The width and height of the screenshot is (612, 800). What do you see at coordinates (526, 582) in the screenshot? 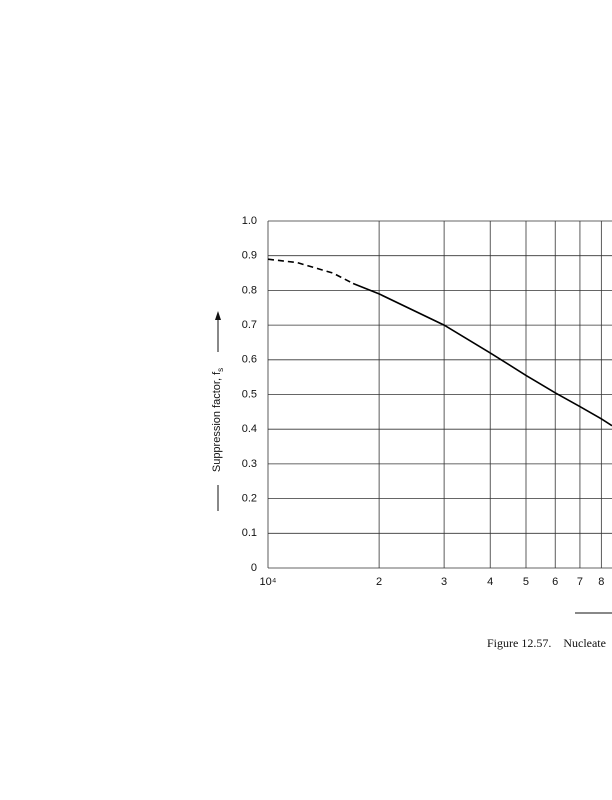
I see `x-tick-label: 5` at bounding box center [526, 582].